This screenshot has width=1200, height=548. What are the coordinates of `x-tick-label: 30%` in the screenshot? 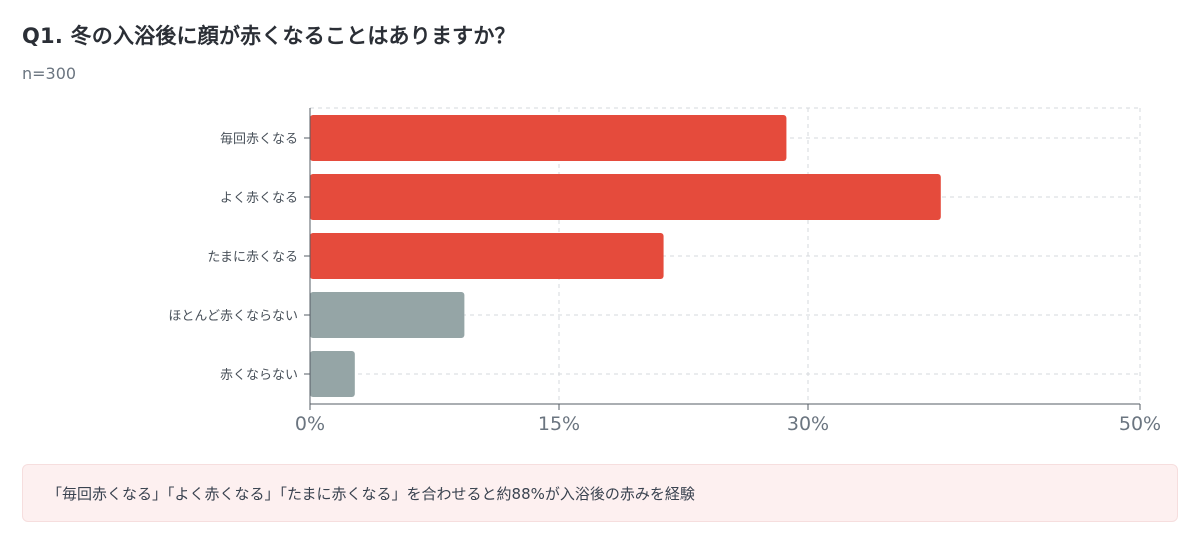 It's located at (808, 424).